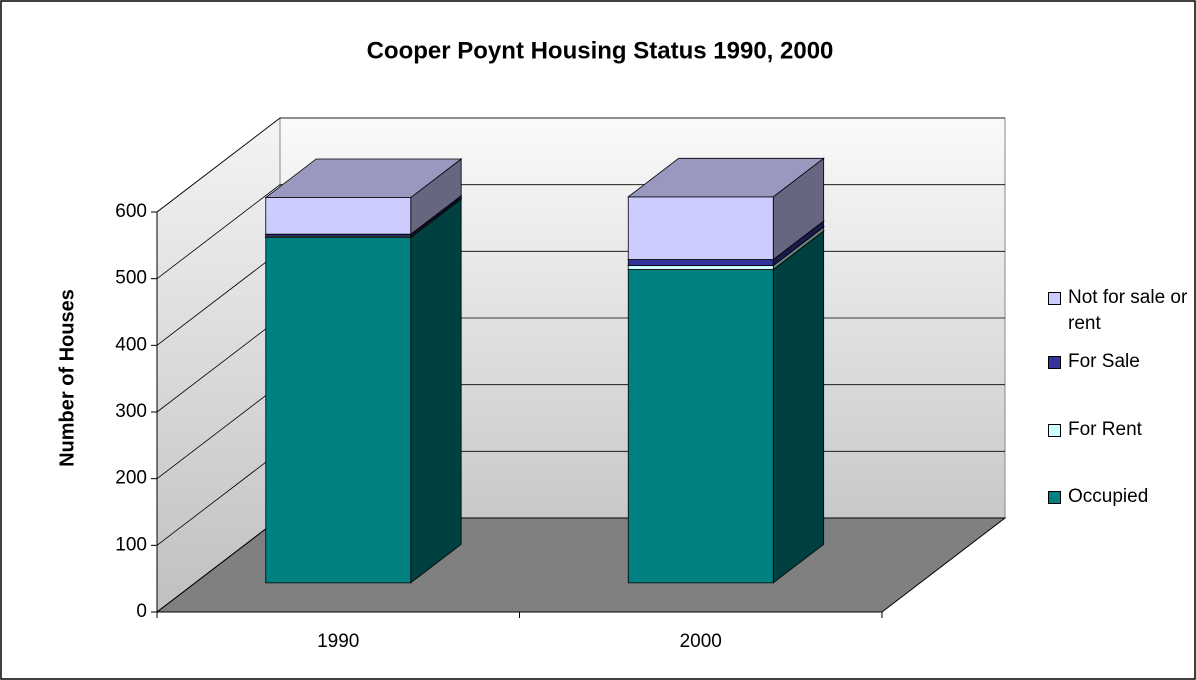 The image size is (1196, 680). Describe the element at coordinates (580, 165) in the screenshot. I see `grid-line` at that location.